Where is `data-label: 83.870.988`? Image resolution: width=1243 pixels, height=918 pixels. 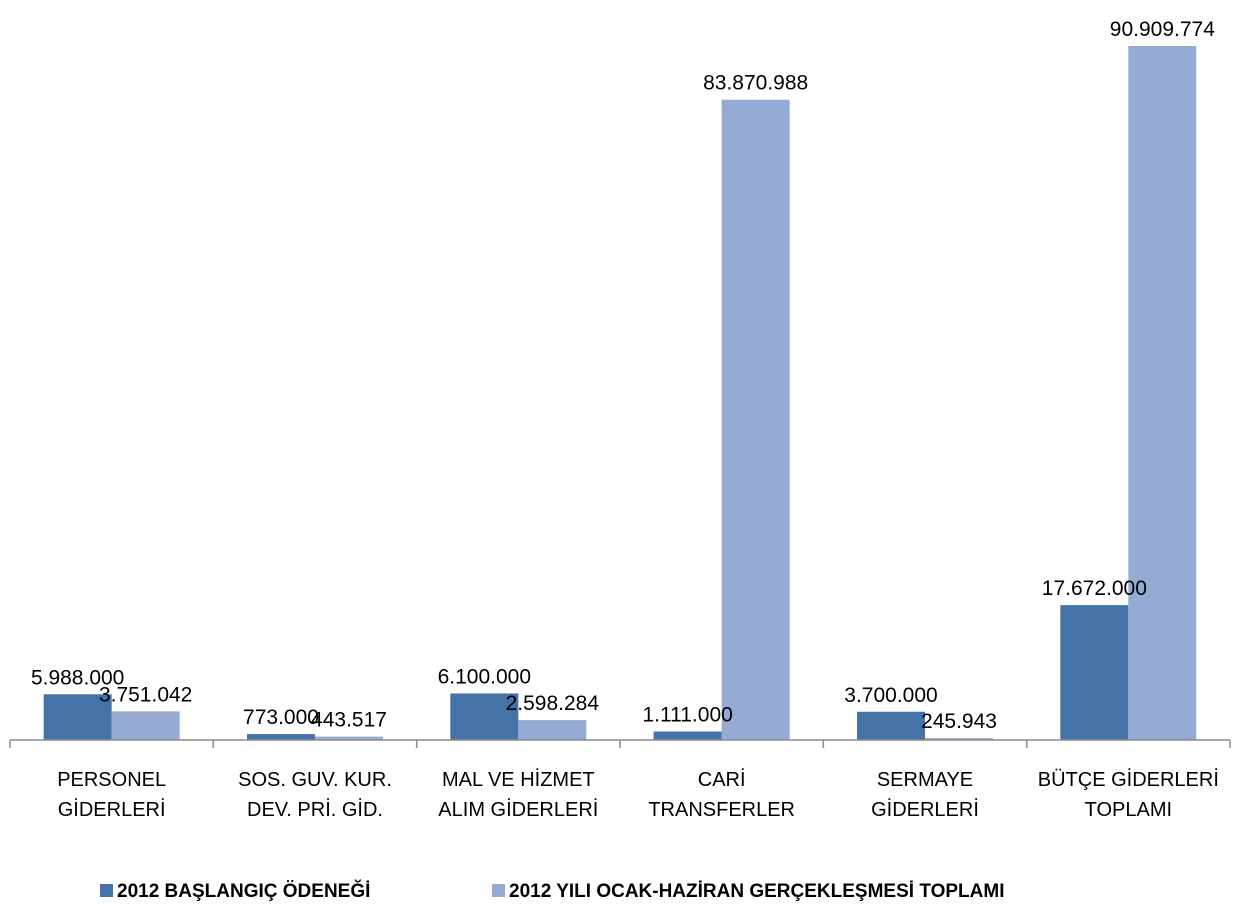
data-label: 83.870.988 is located at coordinates (755, 83).